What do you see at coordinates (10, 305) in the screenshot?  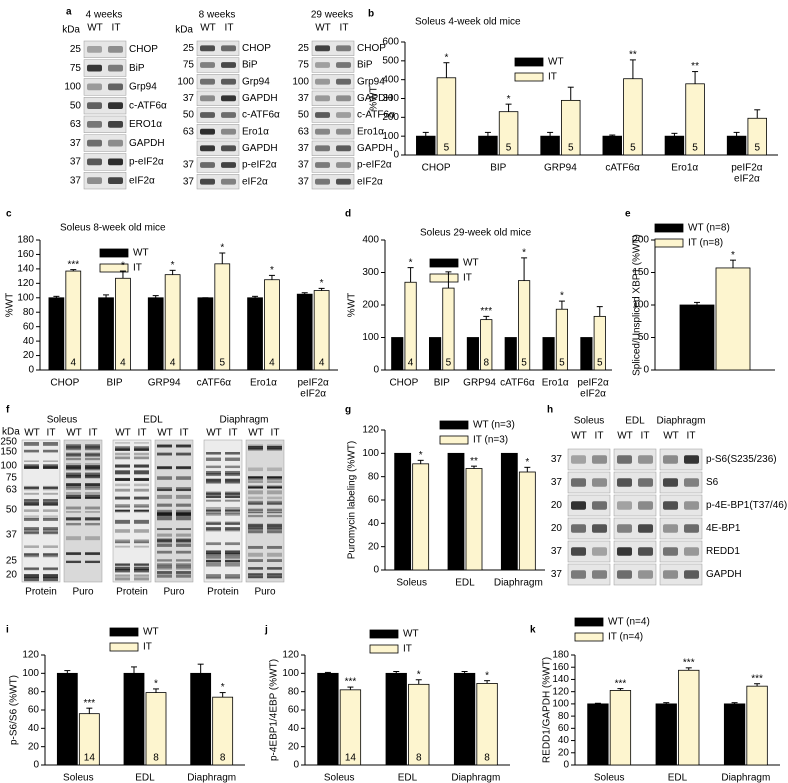 I see `y-axis-label: %WT` at bounding box center [10, 305].